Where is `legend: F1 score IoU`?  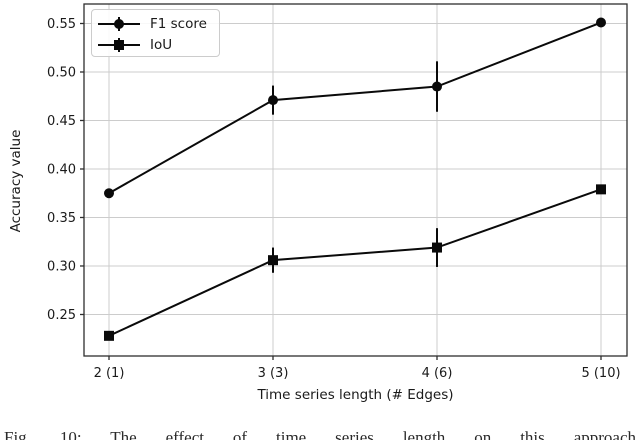 legend: F1 score IoU is located at coordinates (155, 33).